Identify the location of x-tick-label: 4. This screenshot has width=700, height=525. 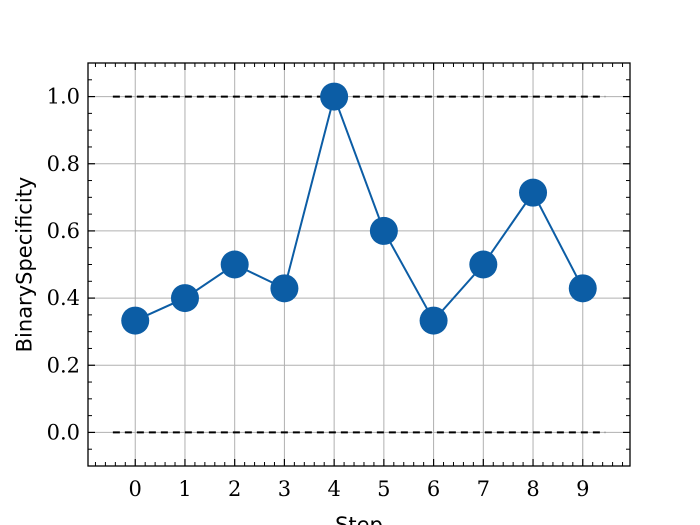
(333, 489).